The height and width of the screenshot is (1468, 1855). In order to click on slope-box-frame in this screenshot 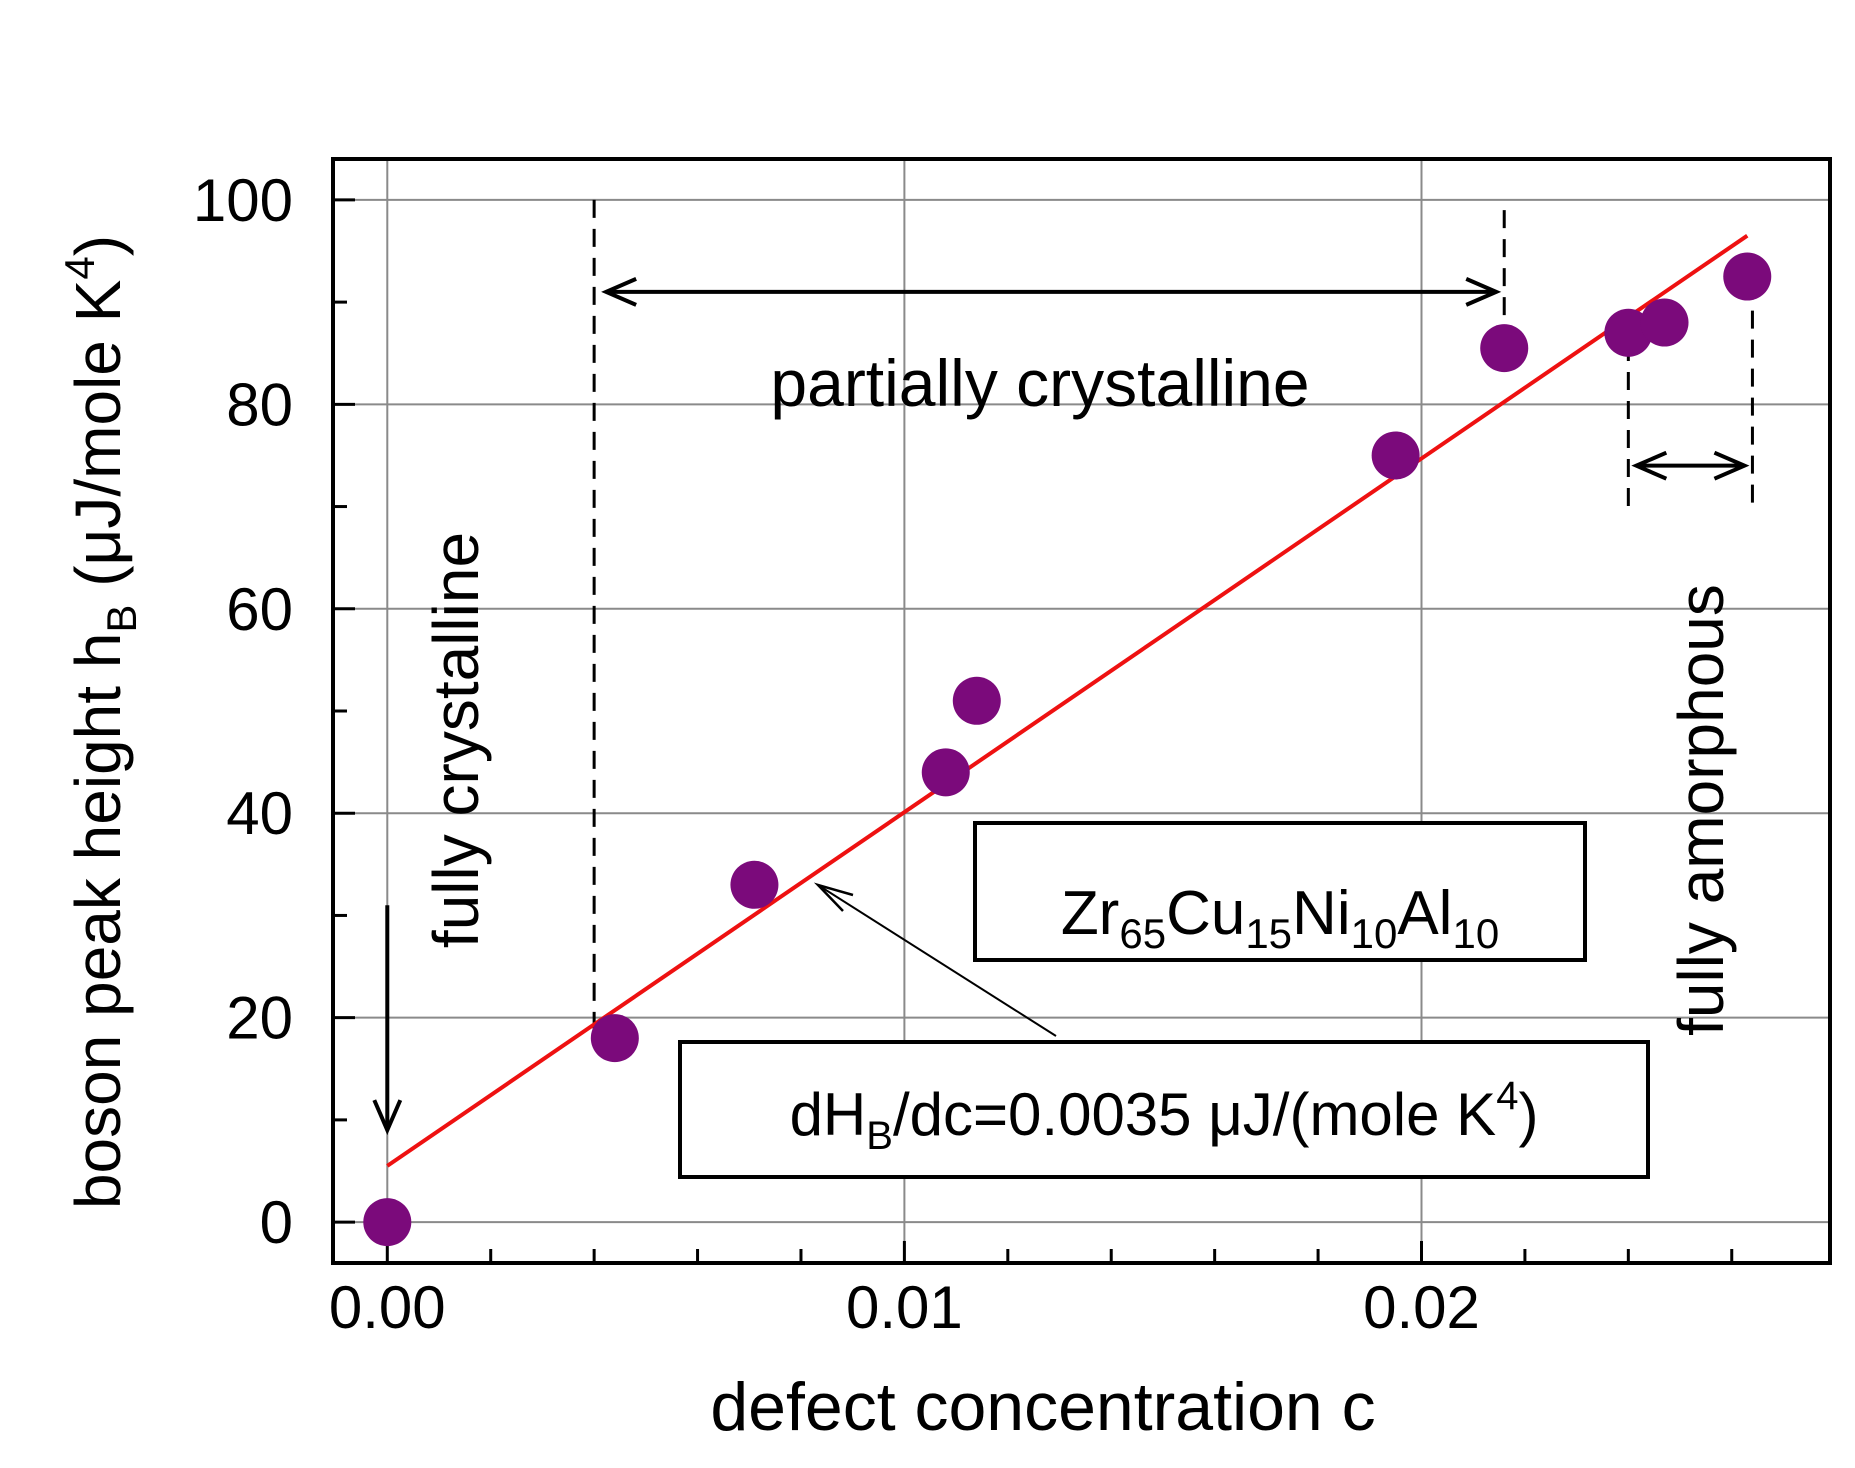, I will do `click(1164, 1109)`.